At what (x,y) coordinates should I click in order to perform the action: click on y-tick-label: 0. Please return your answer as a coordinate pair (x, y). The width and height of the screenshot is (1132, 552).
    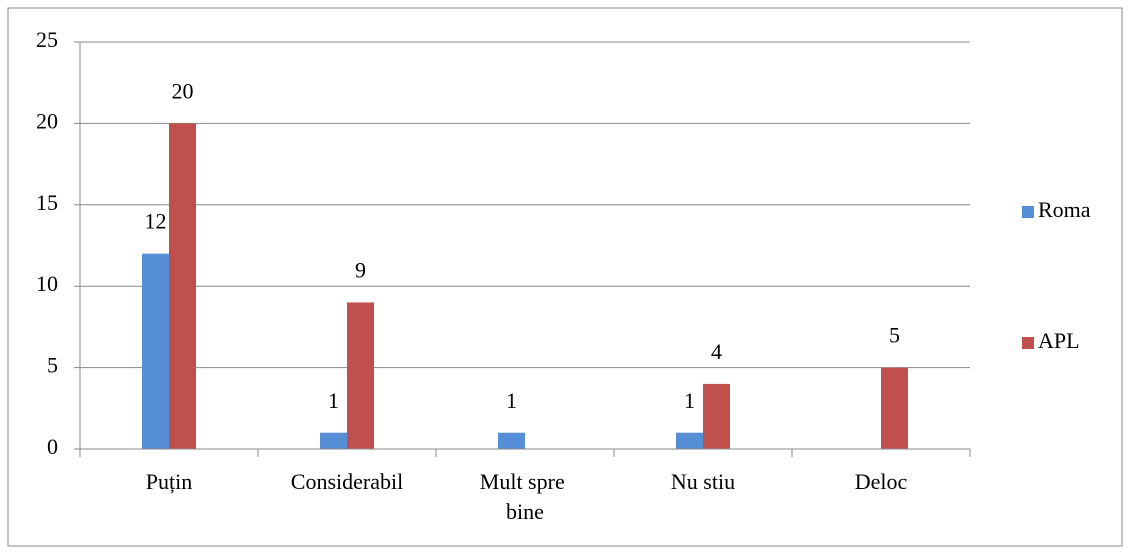
    Looking at the image, I should click on (52, 446).